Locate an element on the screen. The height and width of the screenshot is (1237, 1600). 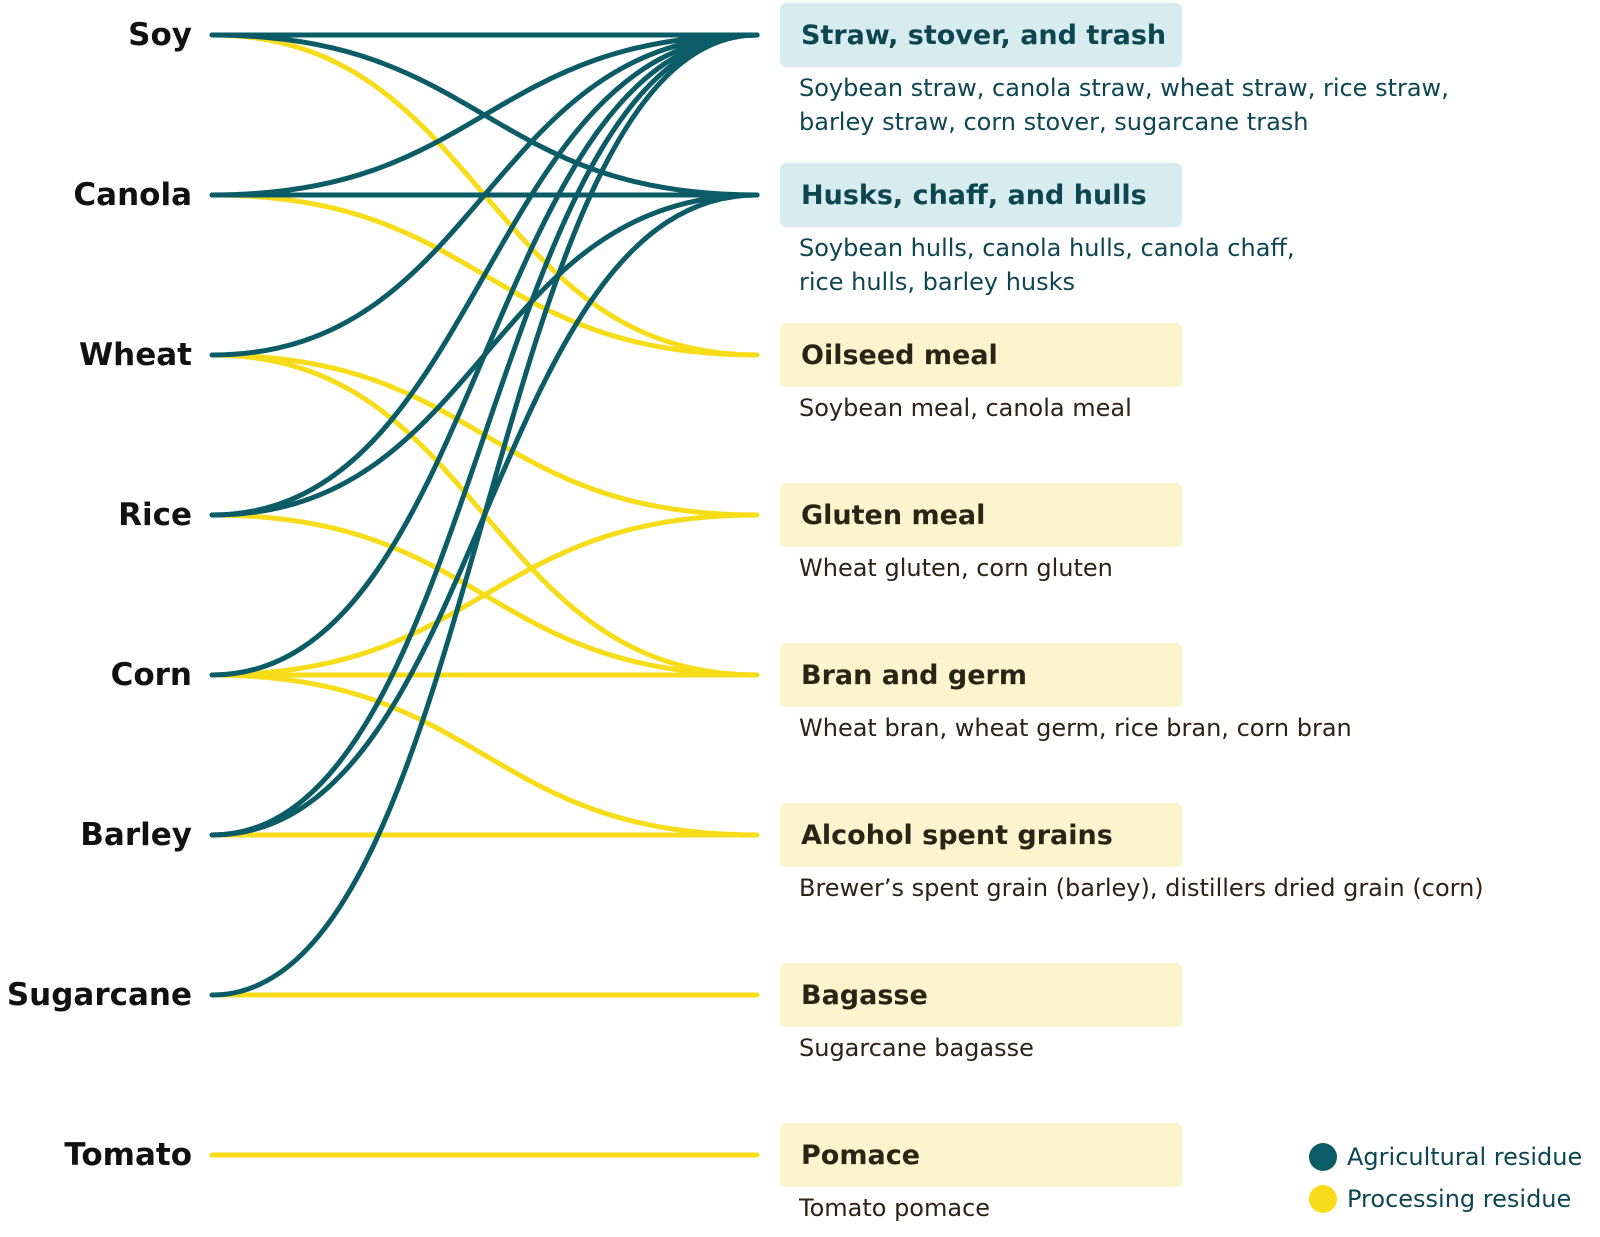
legend-item-processing: Processing residue is located at coordinates (1440, 1199).